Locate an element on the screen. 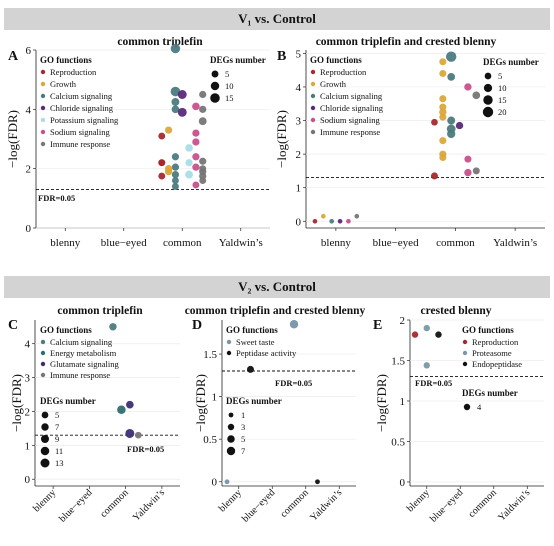 The width and height of the screenshot is (554, 546). legend-go-item: Calcium signaling is located at coordinates (351, 96).